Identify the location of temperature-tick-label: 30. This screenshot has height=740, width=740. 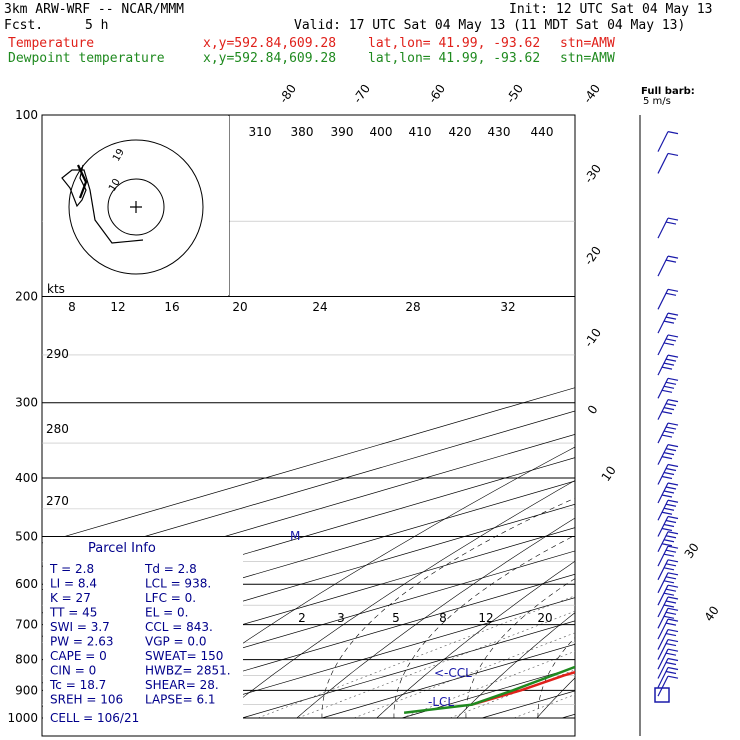
(692, 550).